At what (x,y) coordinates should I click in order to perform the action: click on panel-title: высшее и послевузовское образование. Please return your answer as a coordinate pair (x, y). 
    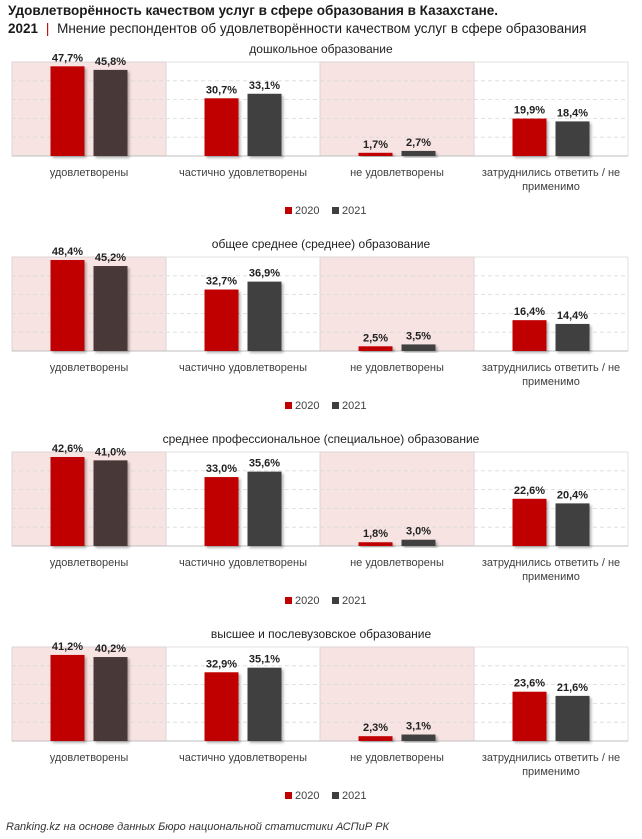
    Looking at the image, I should click on (321, 634).